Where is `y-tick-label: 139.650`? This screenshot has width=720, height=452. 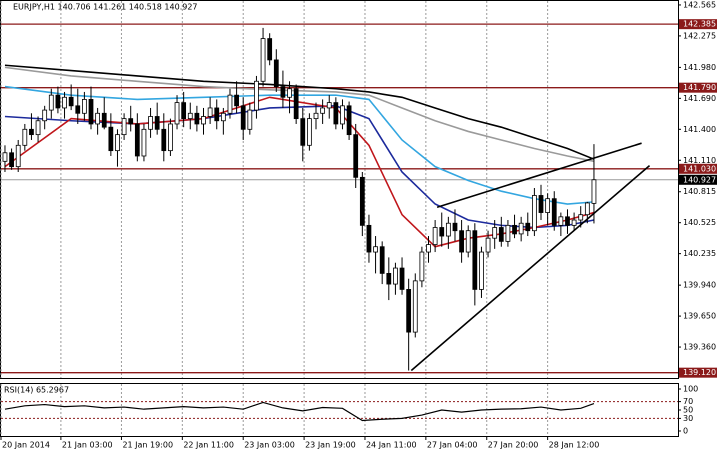
y-tick-label: 139.650 is located at coordinates (699, 316).